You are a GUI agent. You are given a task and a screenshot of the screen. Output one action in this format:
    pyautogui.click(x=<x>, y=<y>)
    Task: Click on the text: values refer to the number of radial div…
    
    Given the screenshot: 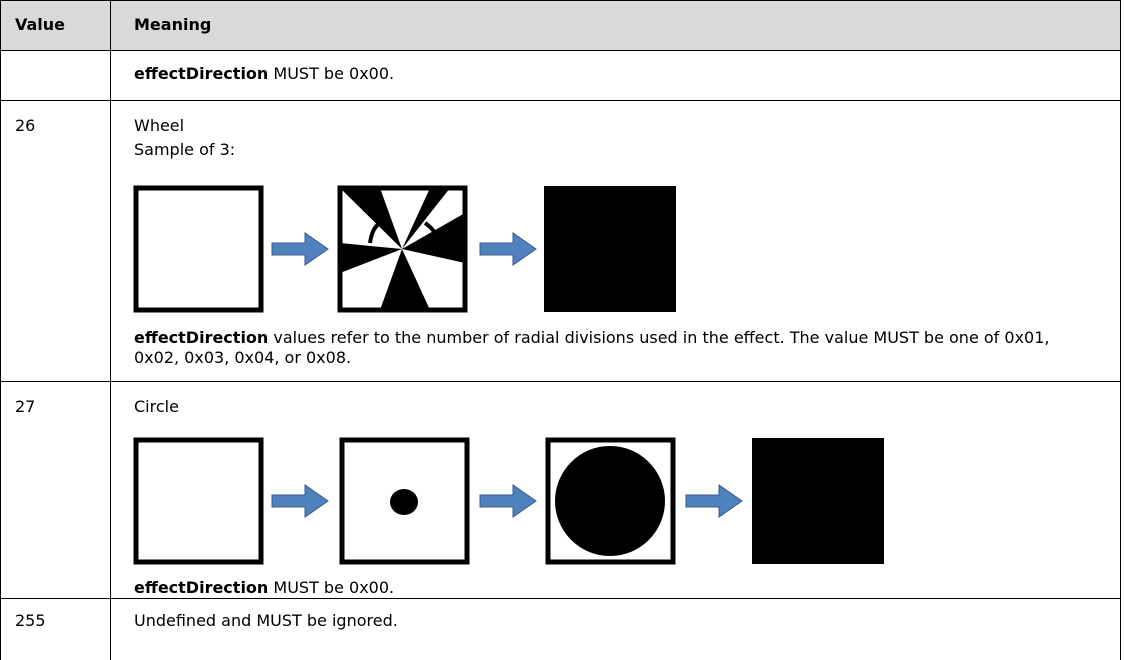 What is the action you would take?
    pyautogui.click(x=592, y=347)
    